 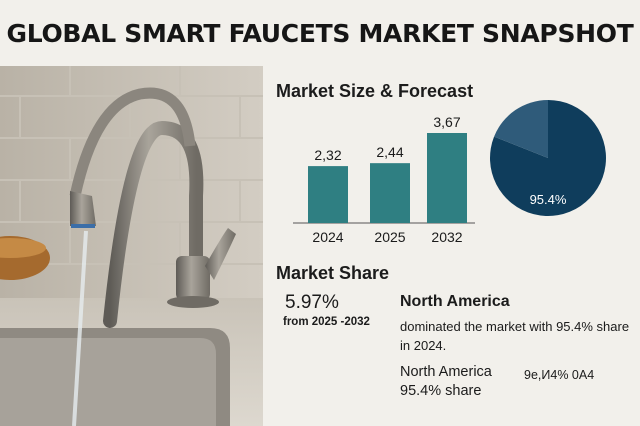 What do you see at coordinates (447, 178) in the screenshot?
I see `bar-2032` at bounding box center [447, 178].